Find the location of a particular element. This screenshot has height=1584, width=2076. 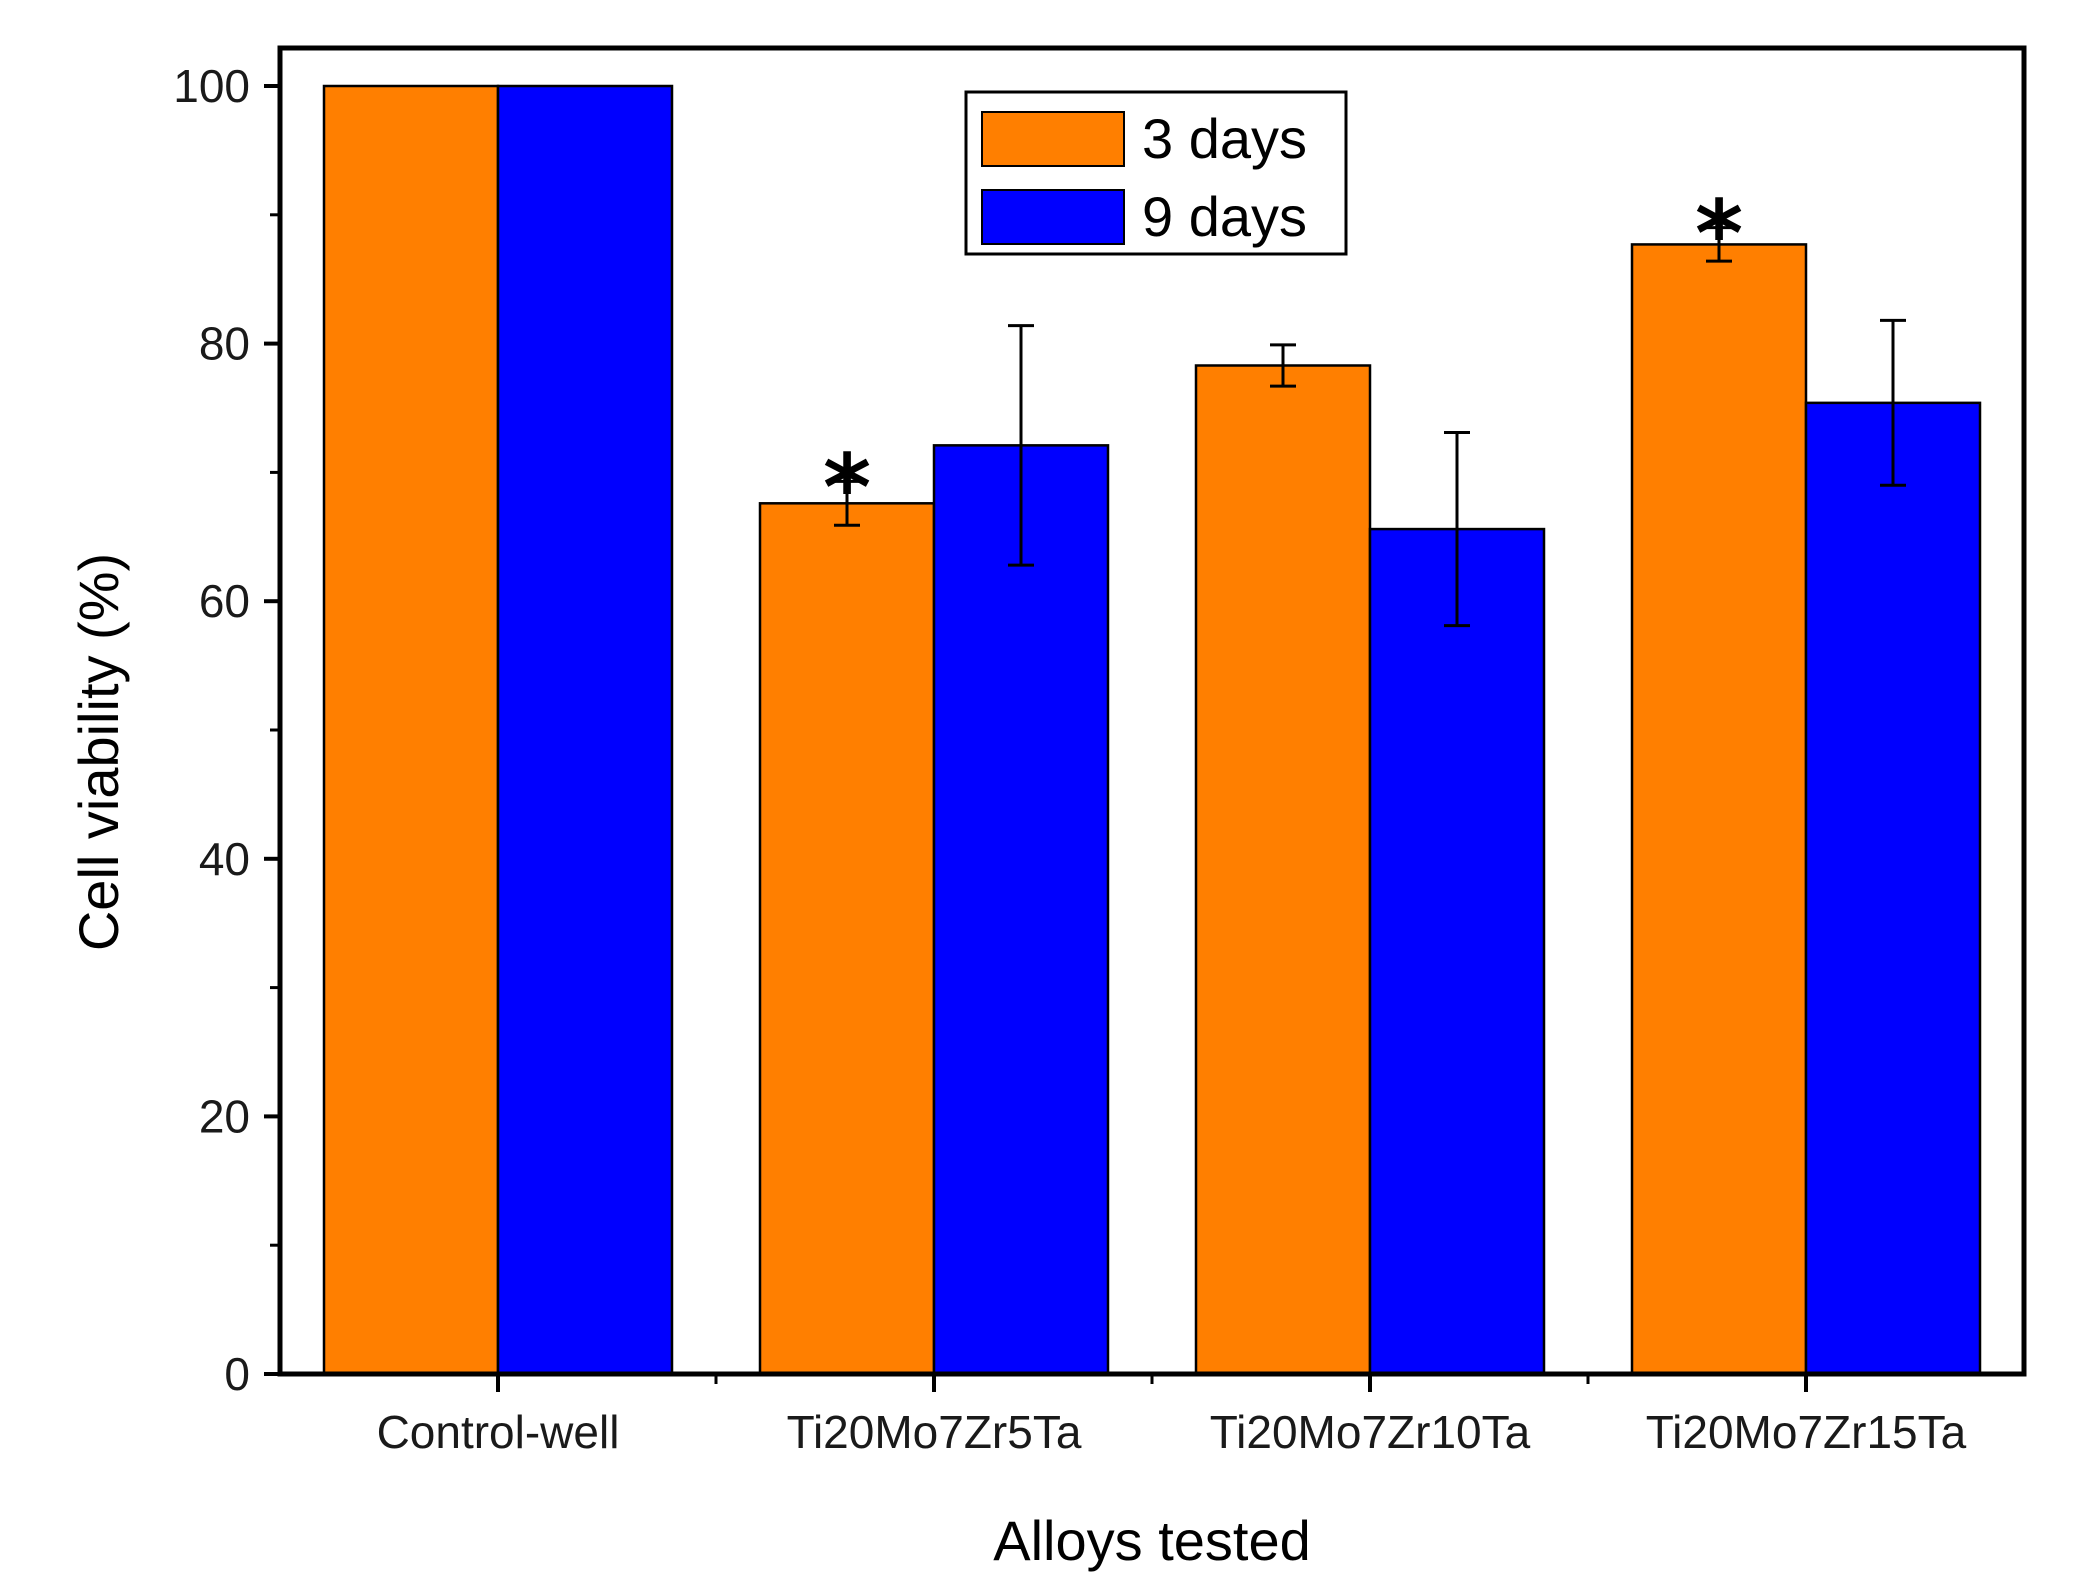

x-tick-label-ti20mo7zr5ta: Ti20Mo7Zr5Ta is located at coordinates (934, 1432).